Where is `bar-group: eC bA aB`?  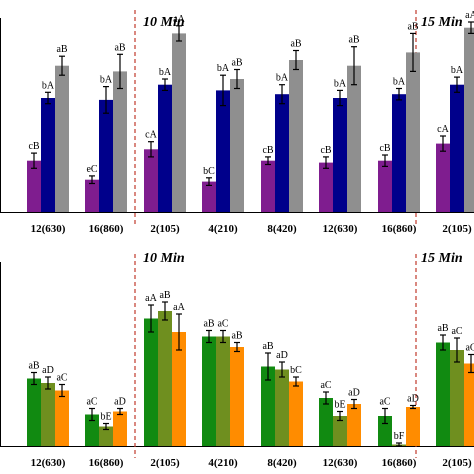 bar-group: eC bA aB is located at coordinates (106, 127).